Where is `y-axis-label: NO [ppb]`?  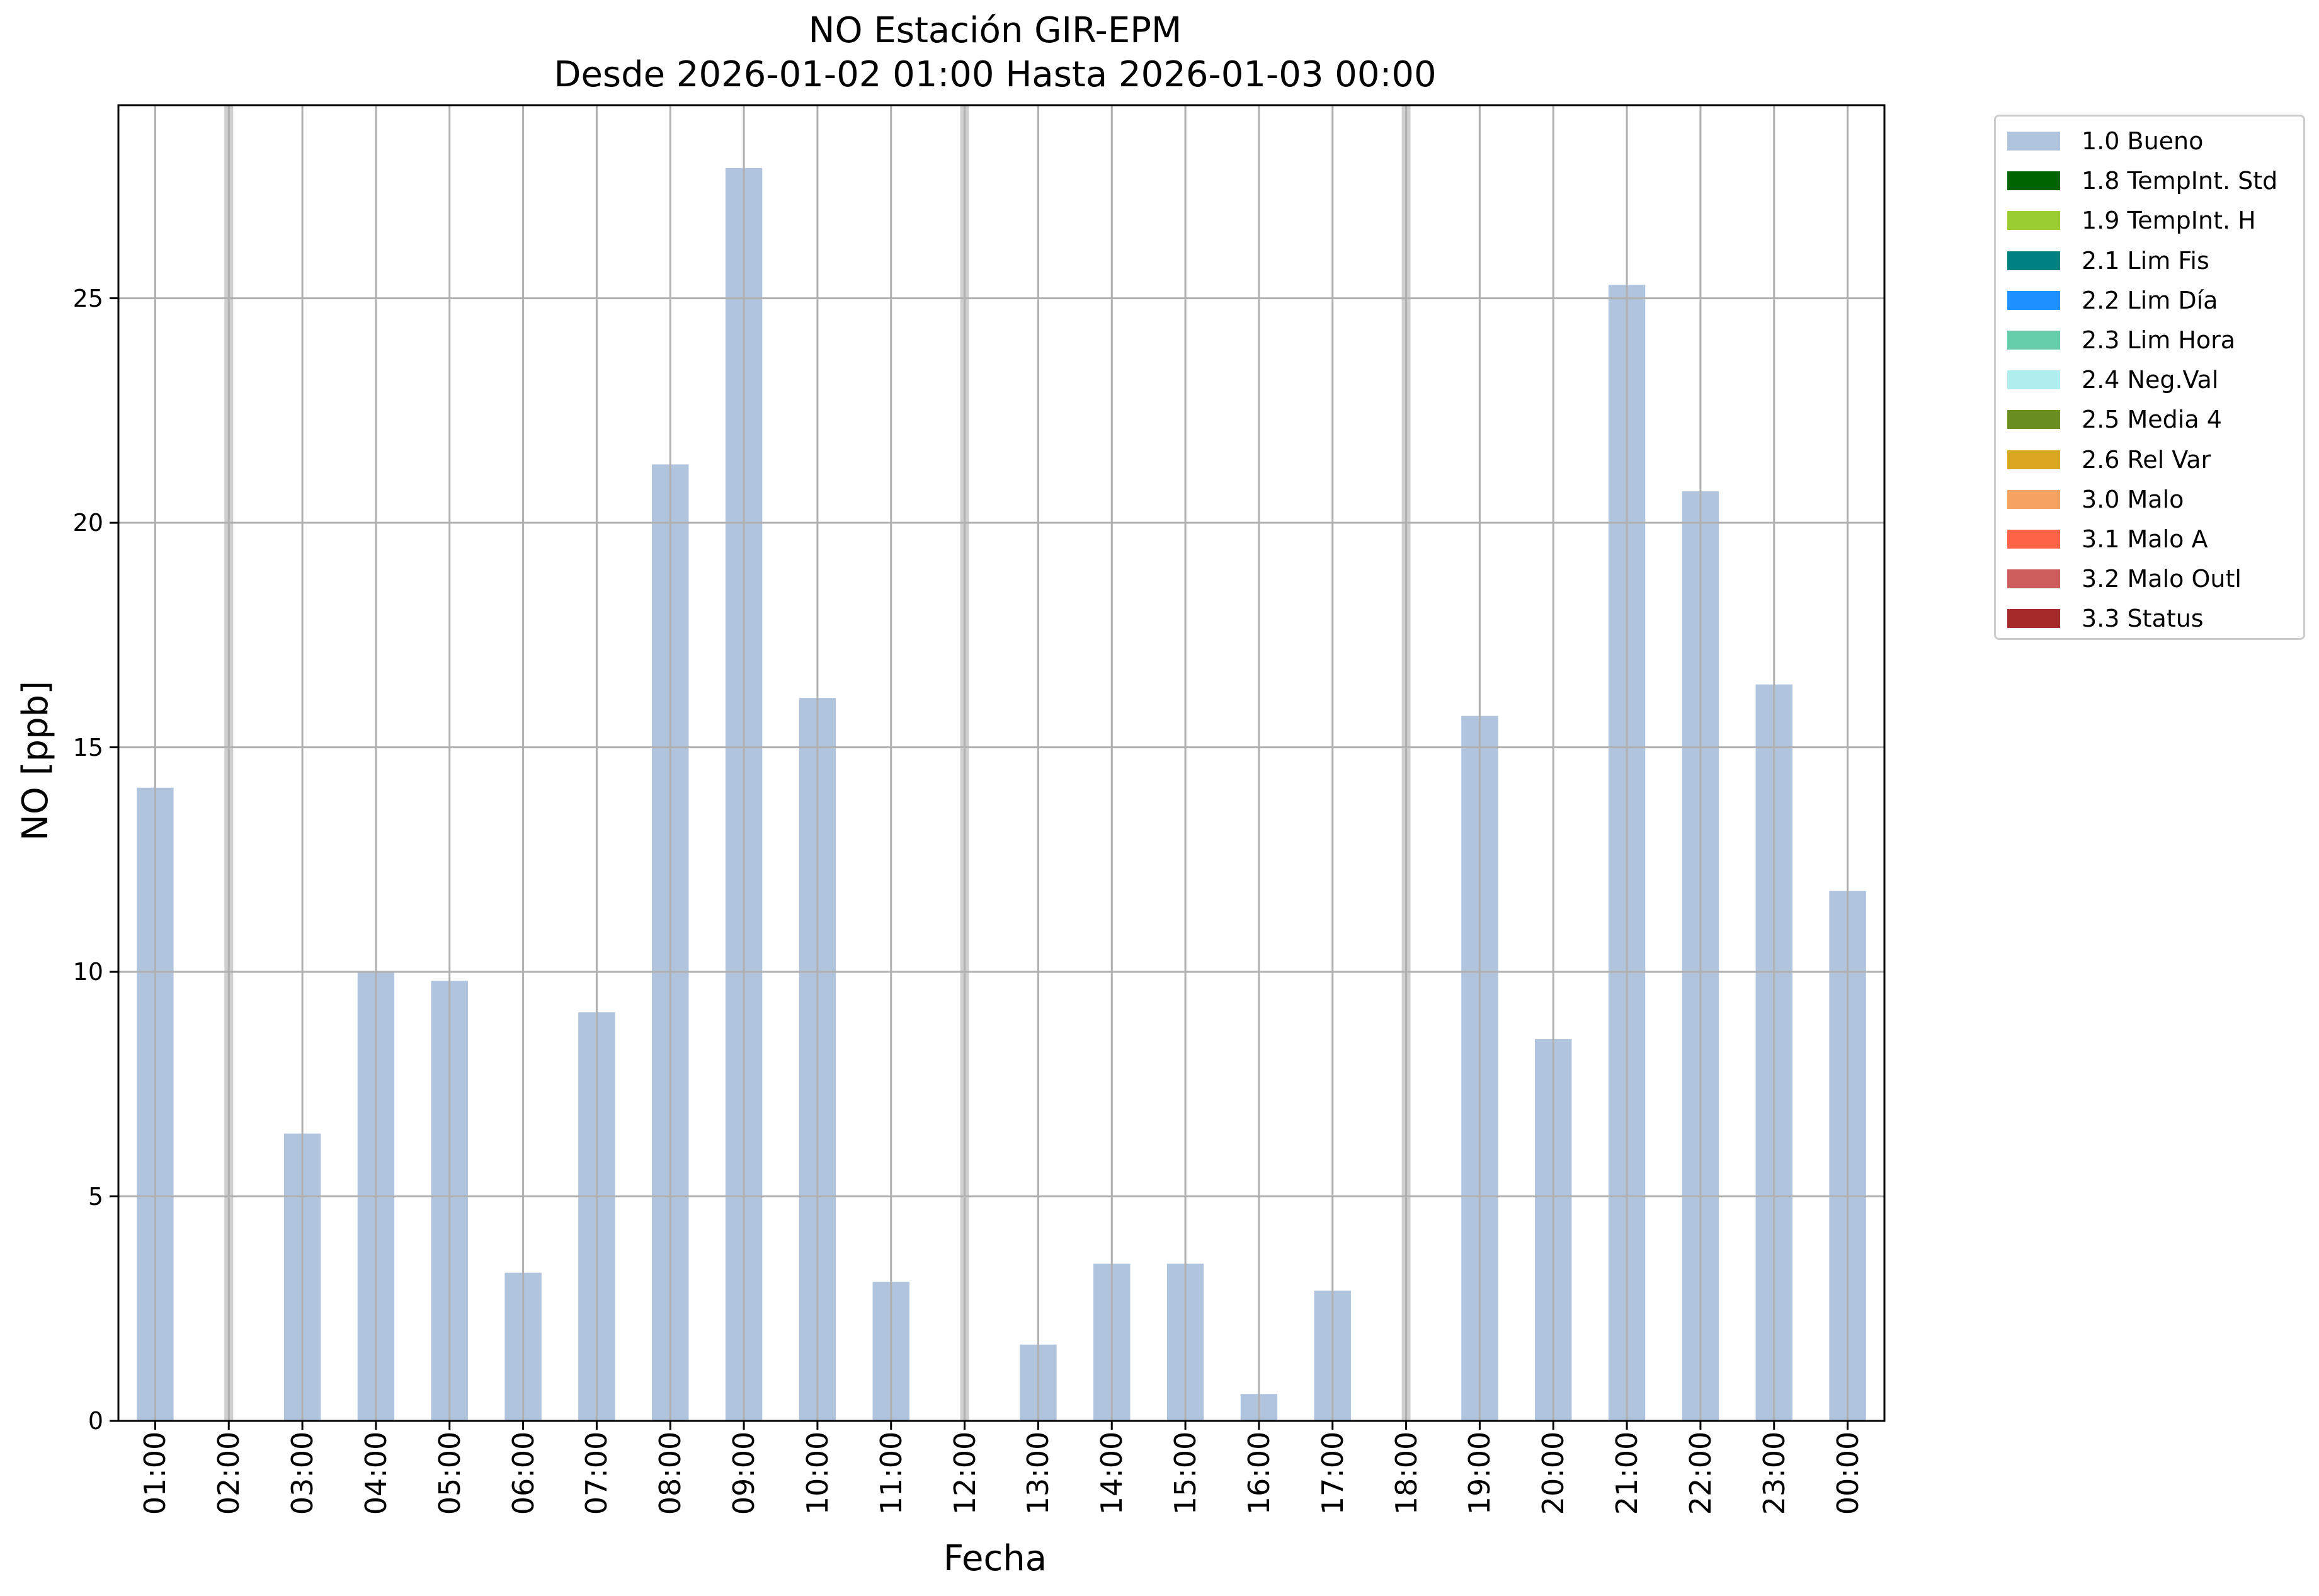 y-axis-label: NO [ppb] is located at coordinates (35, 760).